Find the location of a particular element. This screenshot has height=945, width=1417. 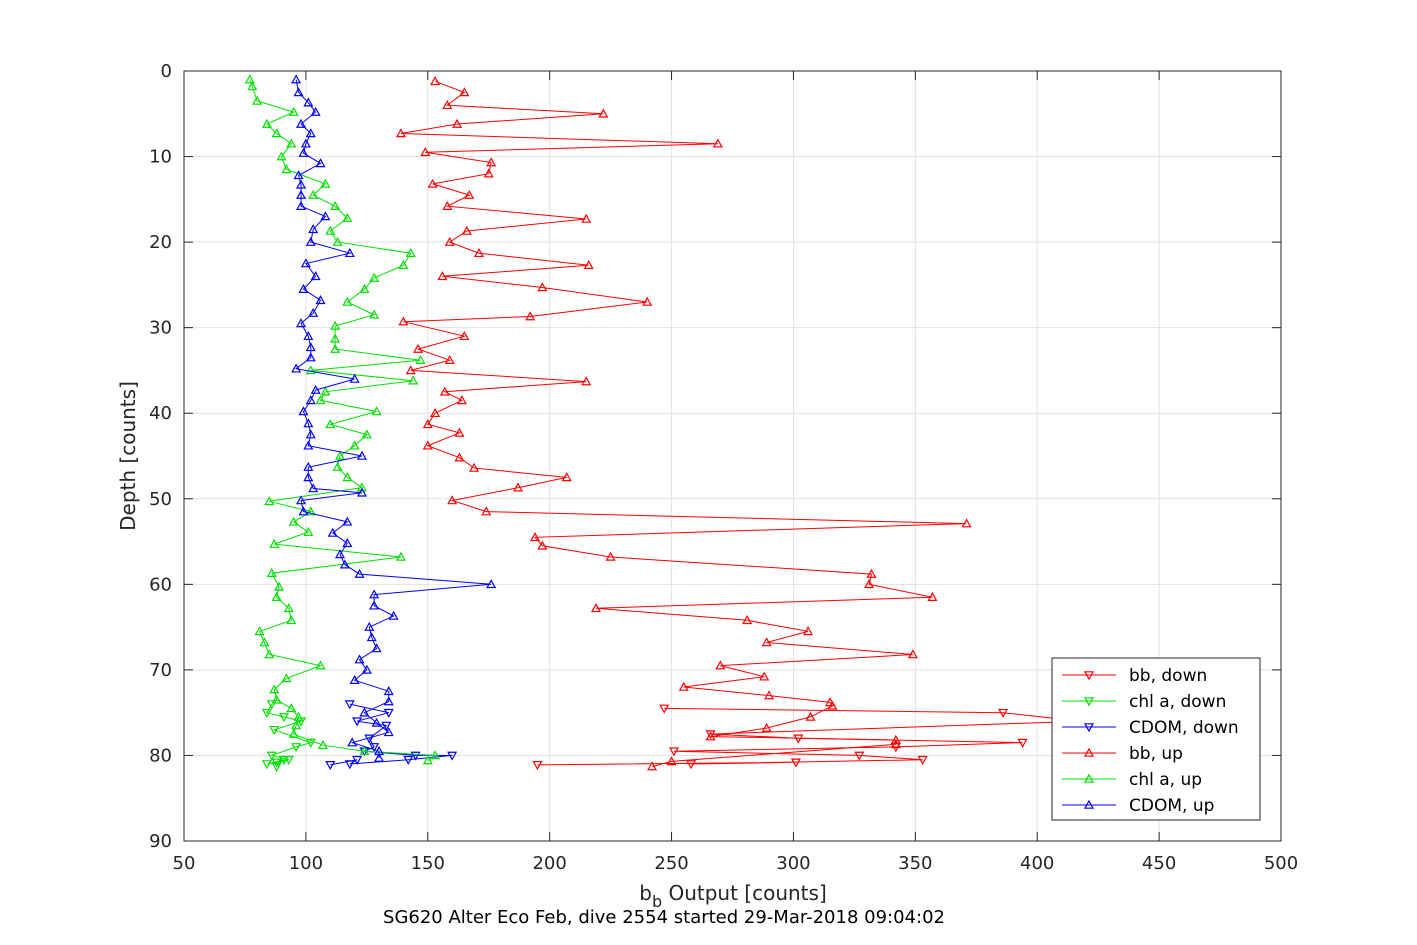

x-axis-label-main: b is located at coordinates (645, 893).